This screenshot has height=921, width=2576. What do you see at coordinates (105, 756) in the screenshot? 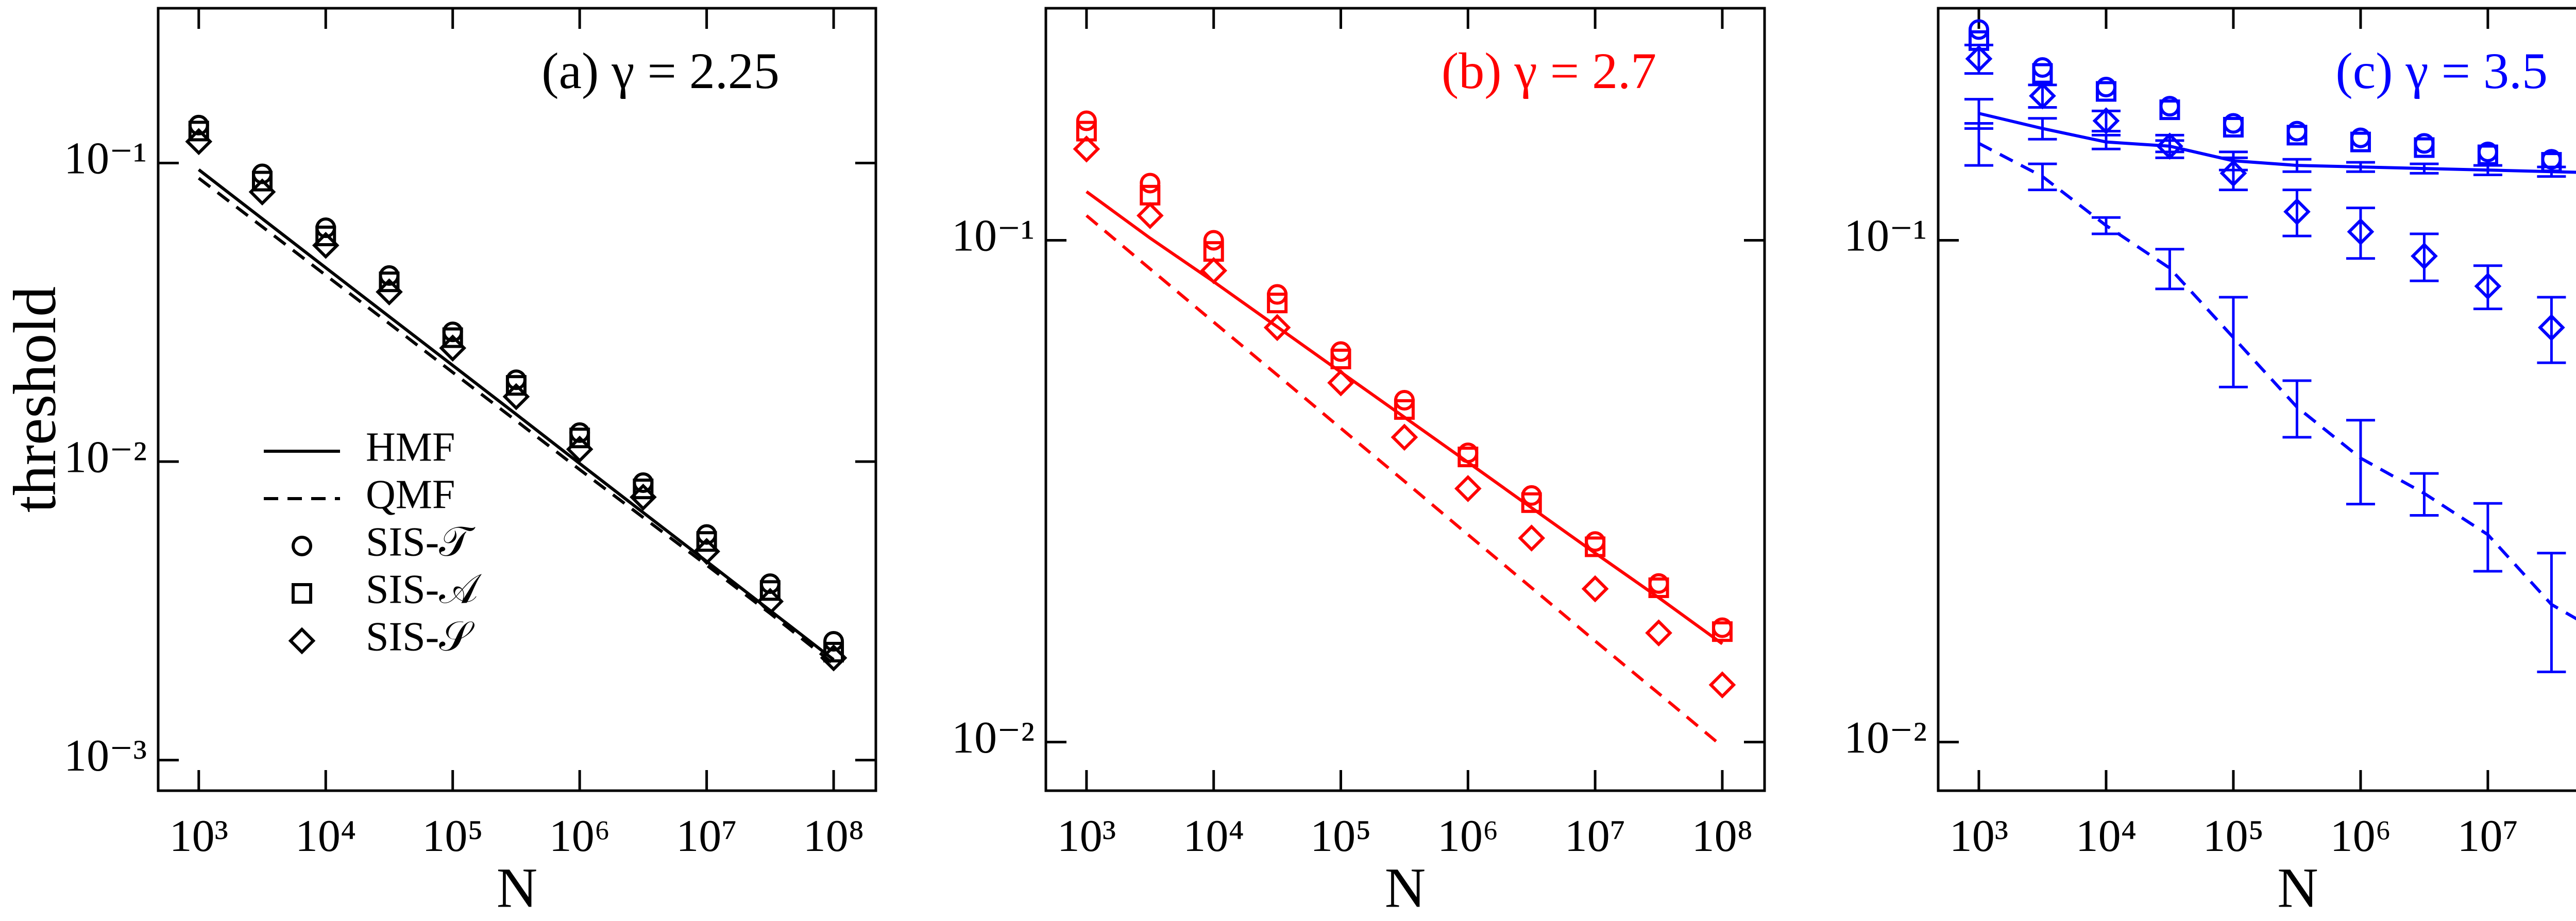
I see `y-tick-label: 10⁻³` at bounding box center [105, 756].